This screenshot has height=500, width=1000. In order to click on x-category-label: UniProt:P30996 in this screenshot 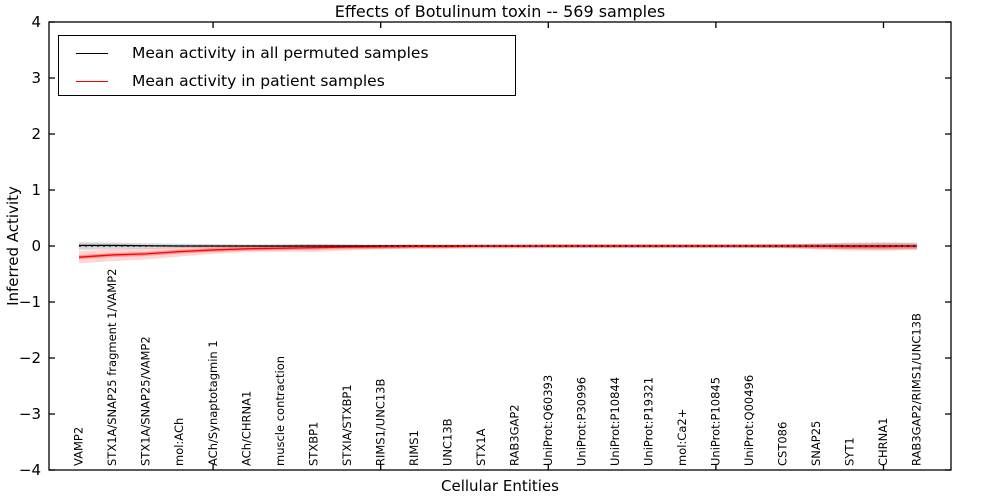, I will do `click(581, 421)`.